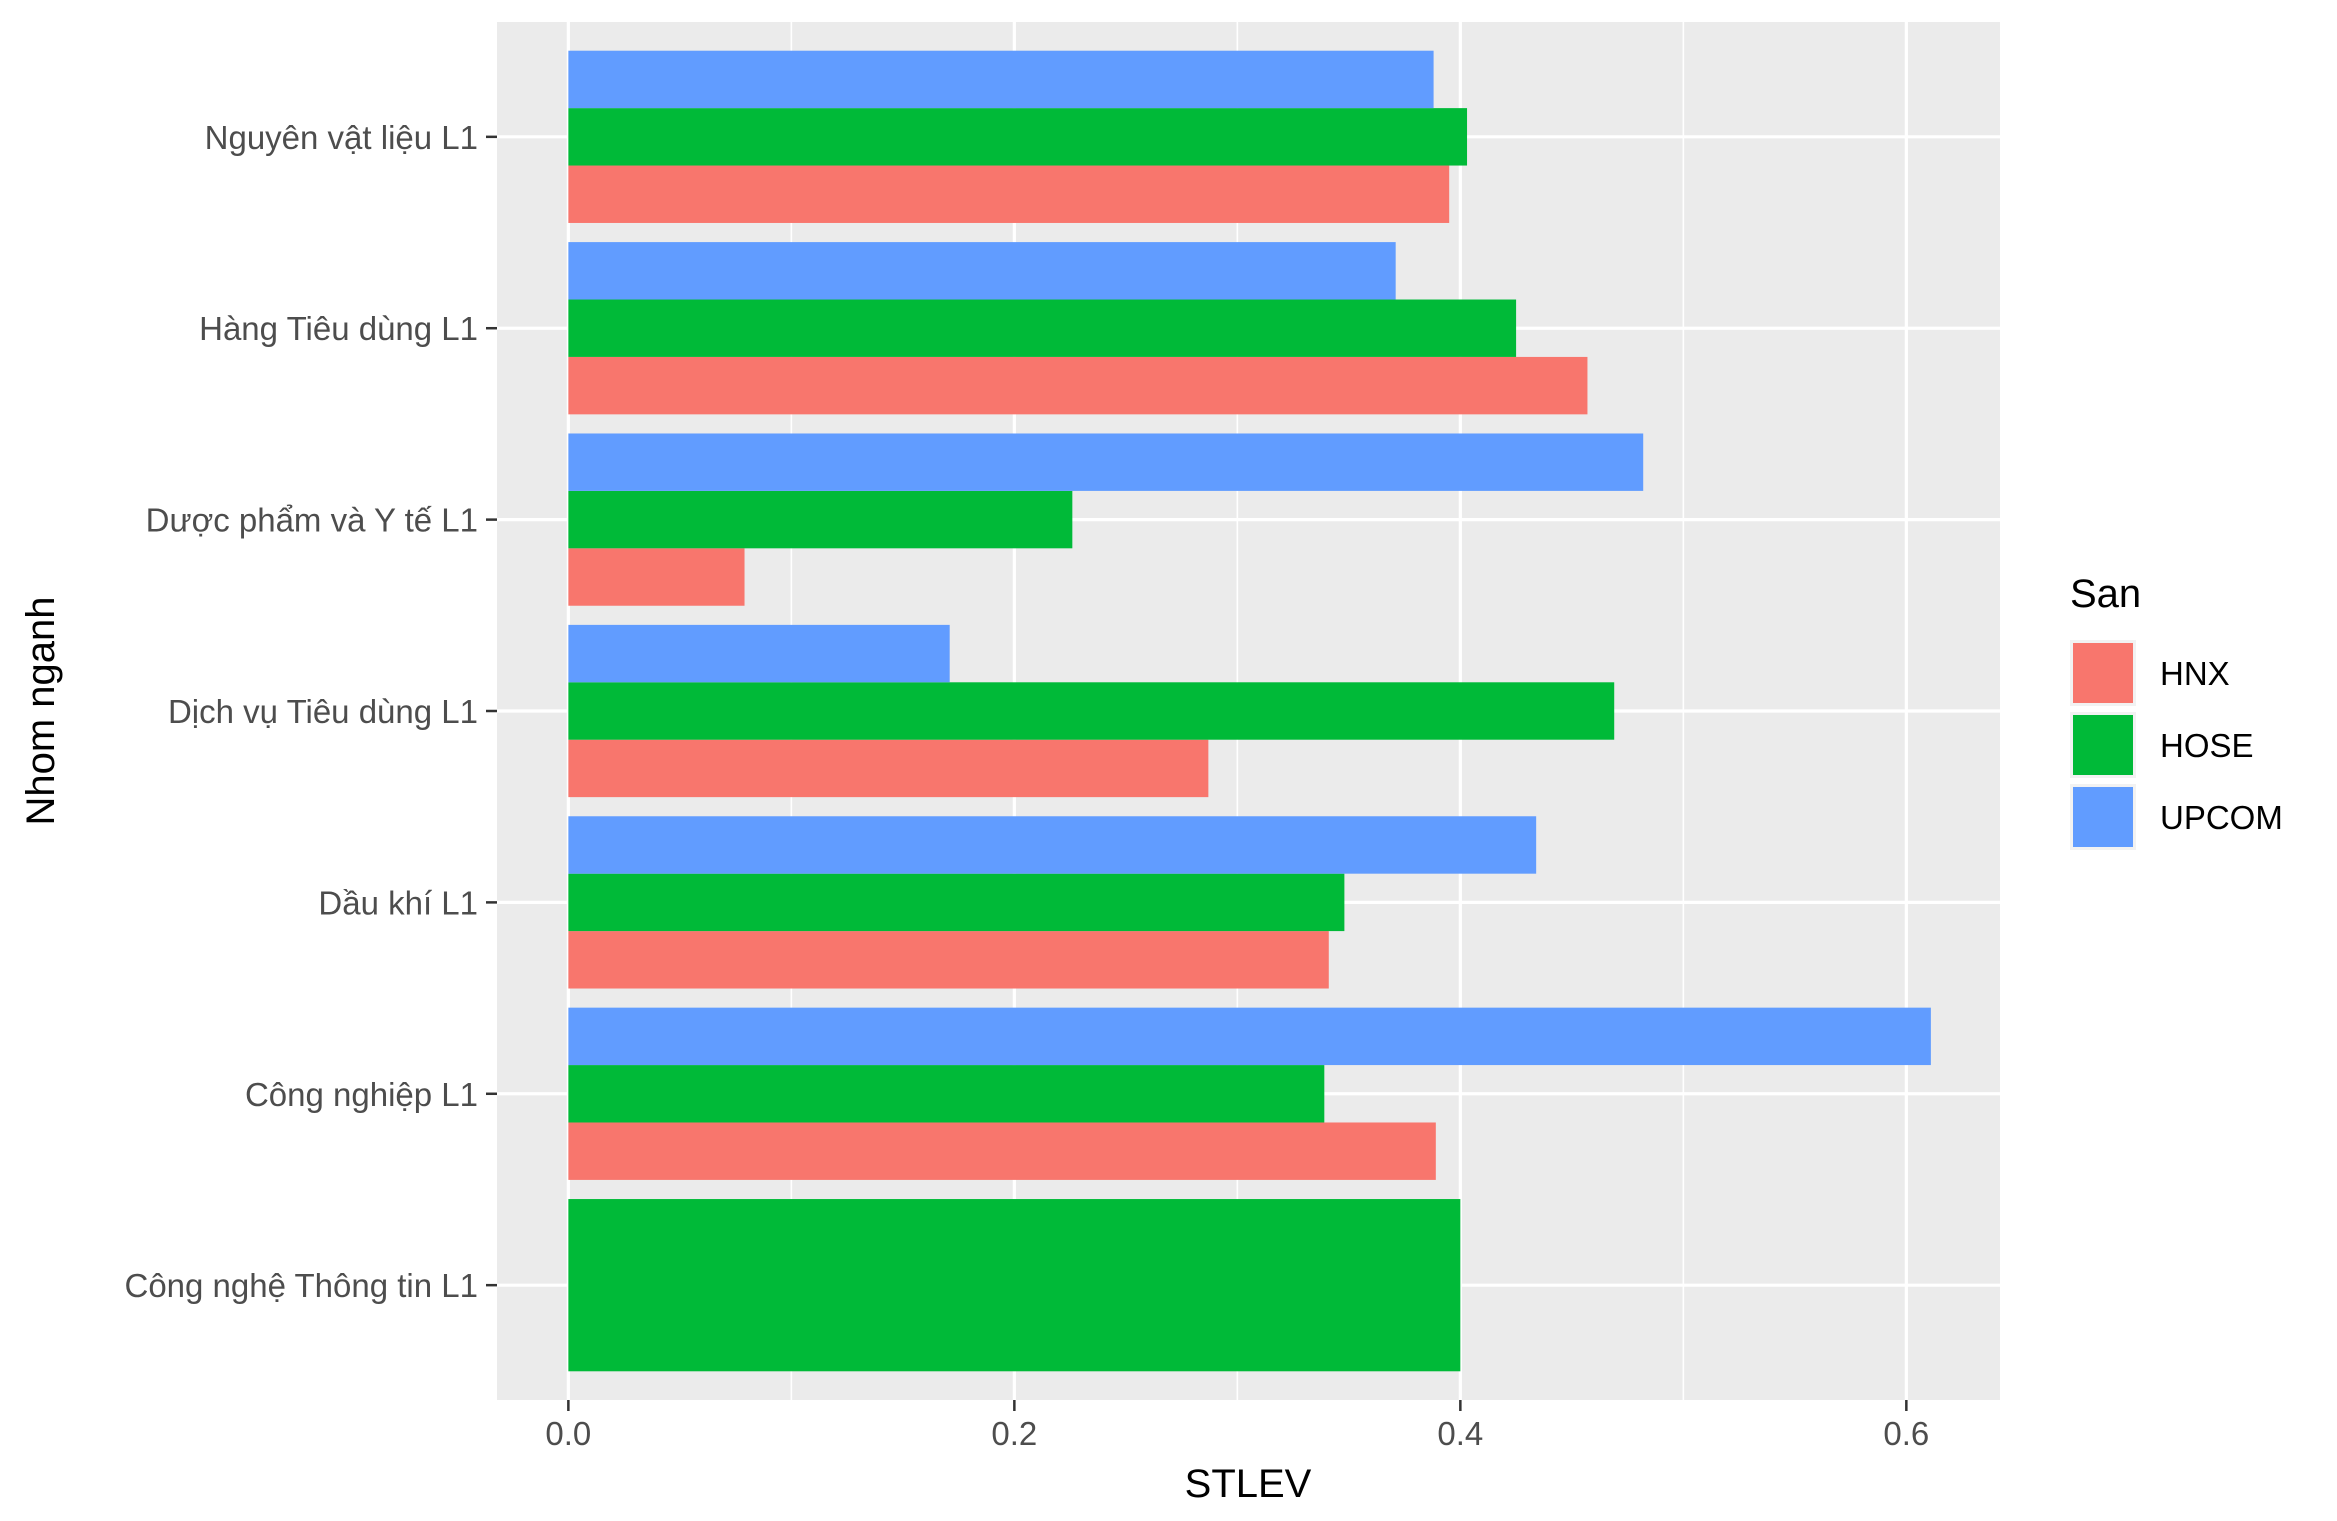  Describe the element at coordinates (568, 1433) in the screenshot. I see `x-tick-label-0: 0.0` at that location.